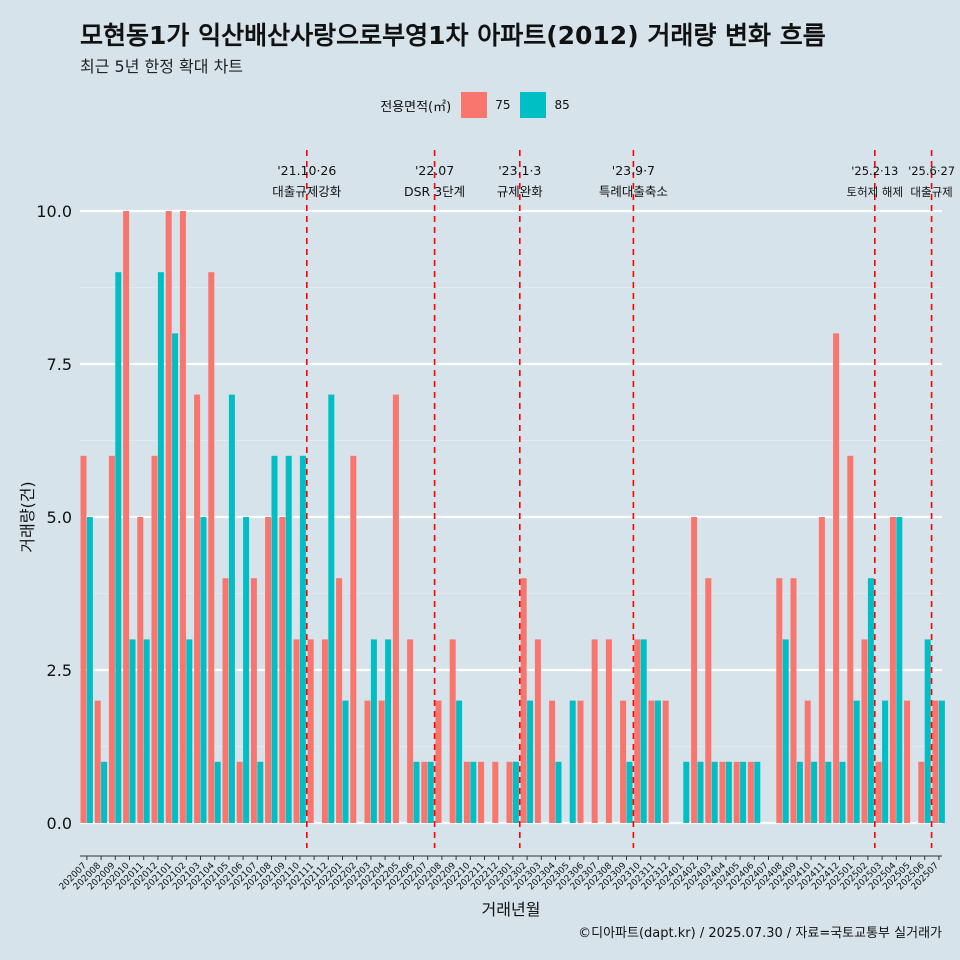  Describe the element at coordinates (453, 35) in the screenshot. I see `chart-title: 모현동1가 익산배산사랑으로부영1차 아파트(2012) 거래량 변화 흐름` at that location.